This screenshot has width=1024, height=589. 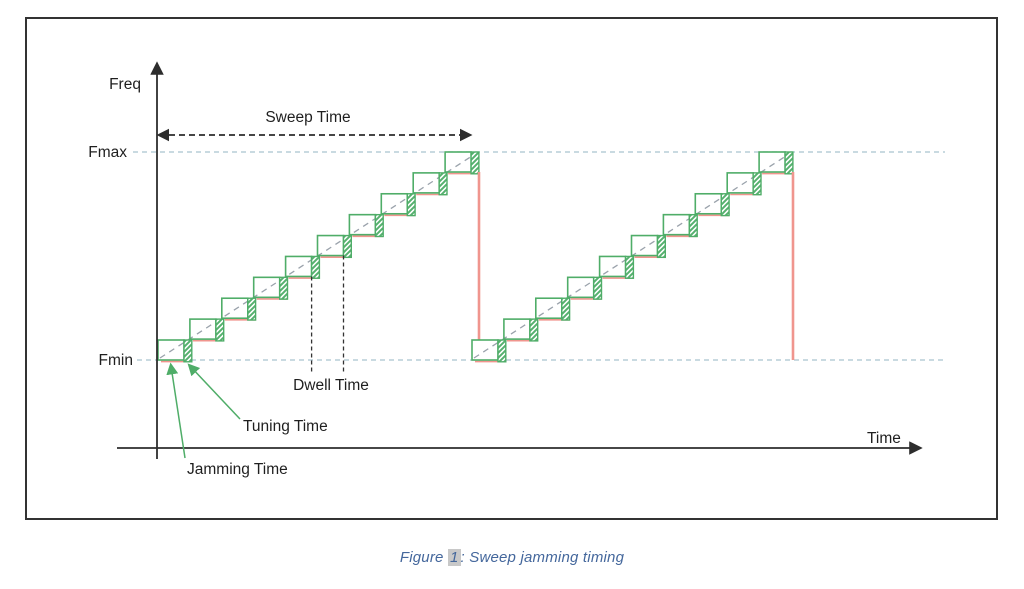 I want to click on figure-caption: Figure 1: Sweep jamming timing, so click(x=512, y=557).